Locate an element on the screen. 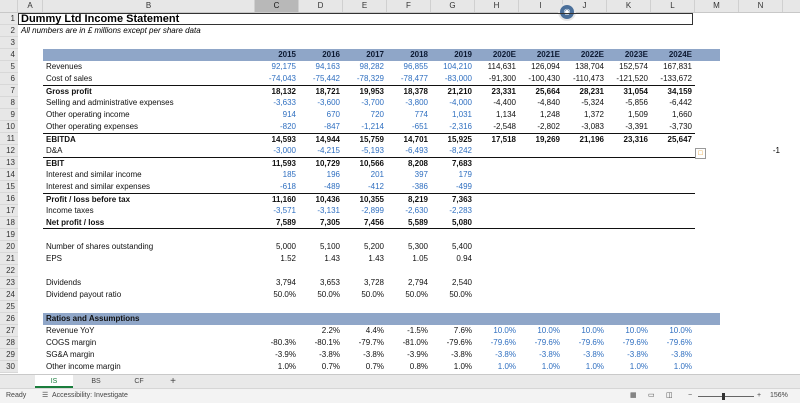  row-header: 27 is located at coordinates (9, 331).